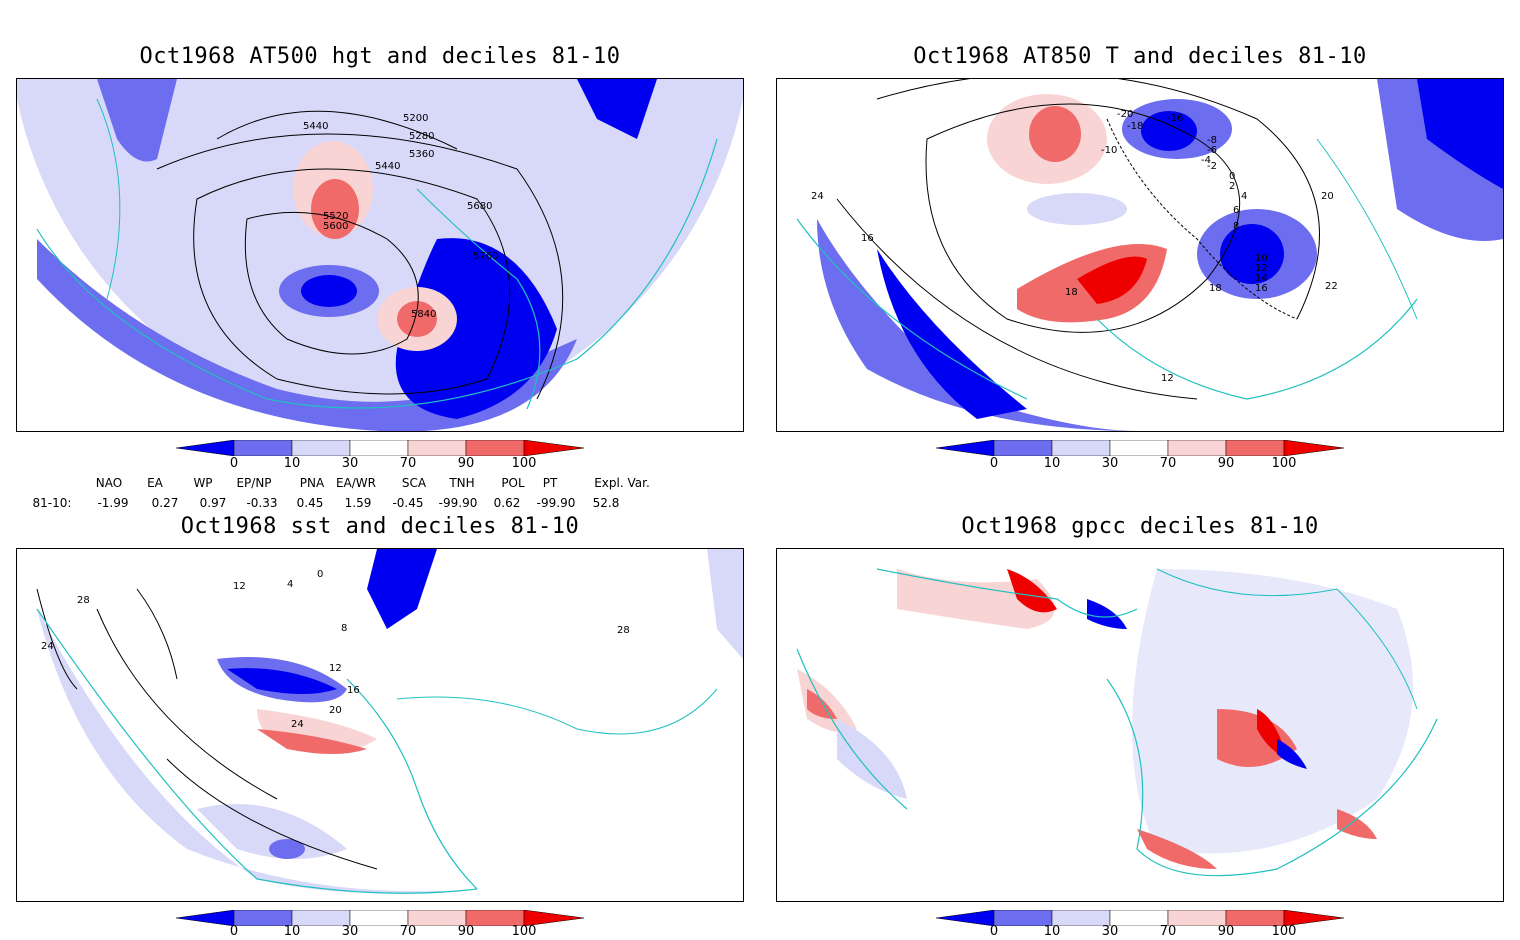 This screenshot has height=940, width=1520. What do you see at coordinates (380, 459) in the screenshot?
I see `colorbar-hgt500: 0 10 30 70 90 100` at bounding box center [380, 459].